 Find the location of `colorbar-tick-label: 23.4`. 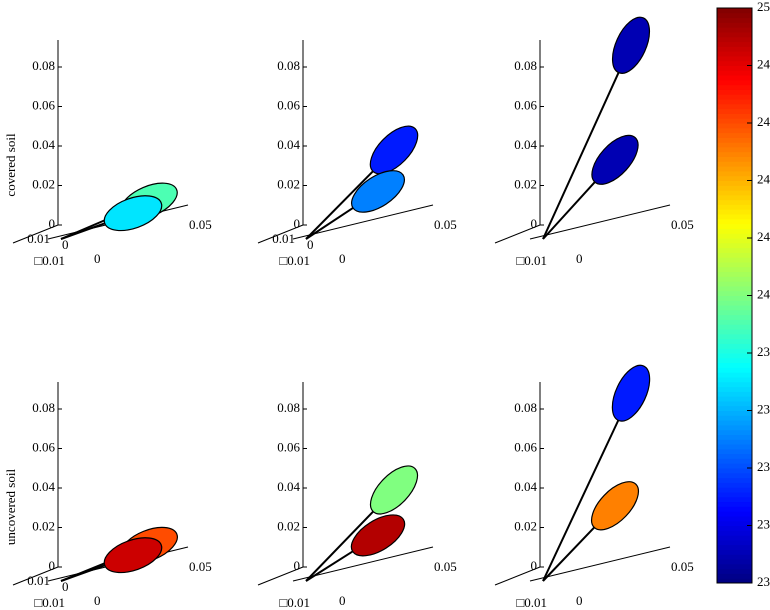

colorbar-tick-label: 23.4 is located at coordinates (763, 466).